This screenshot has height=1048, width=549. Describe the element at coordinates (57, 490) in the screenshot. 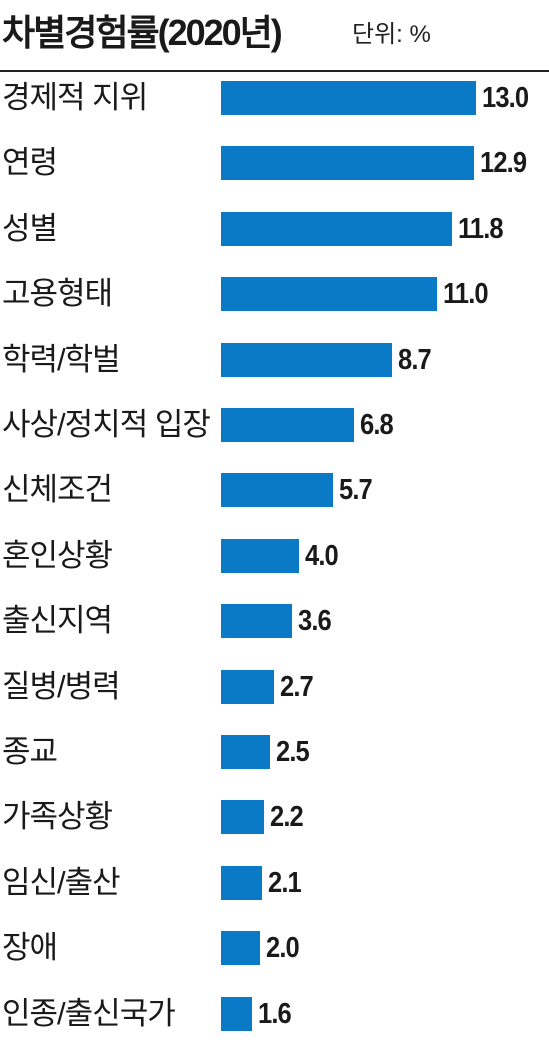

I see `category-label: 신체조건` at that location.